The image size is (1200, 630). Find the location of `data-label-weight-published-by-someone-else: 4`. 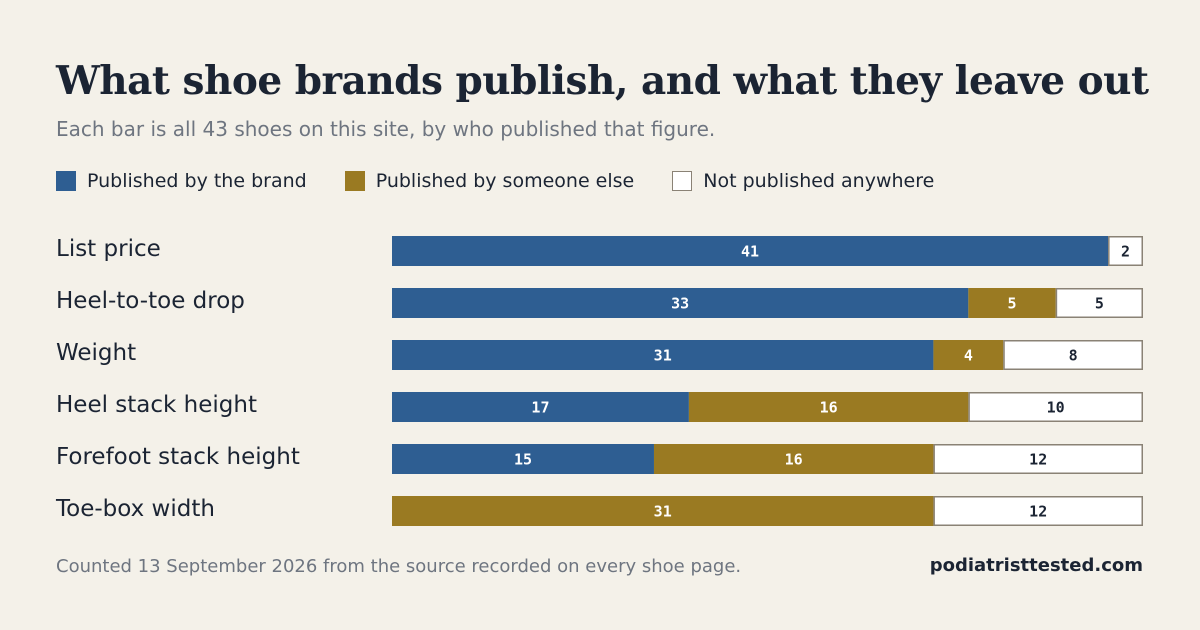

data-label-weight-published-by-someone-else: 4 is located at coordinates (968, 356).